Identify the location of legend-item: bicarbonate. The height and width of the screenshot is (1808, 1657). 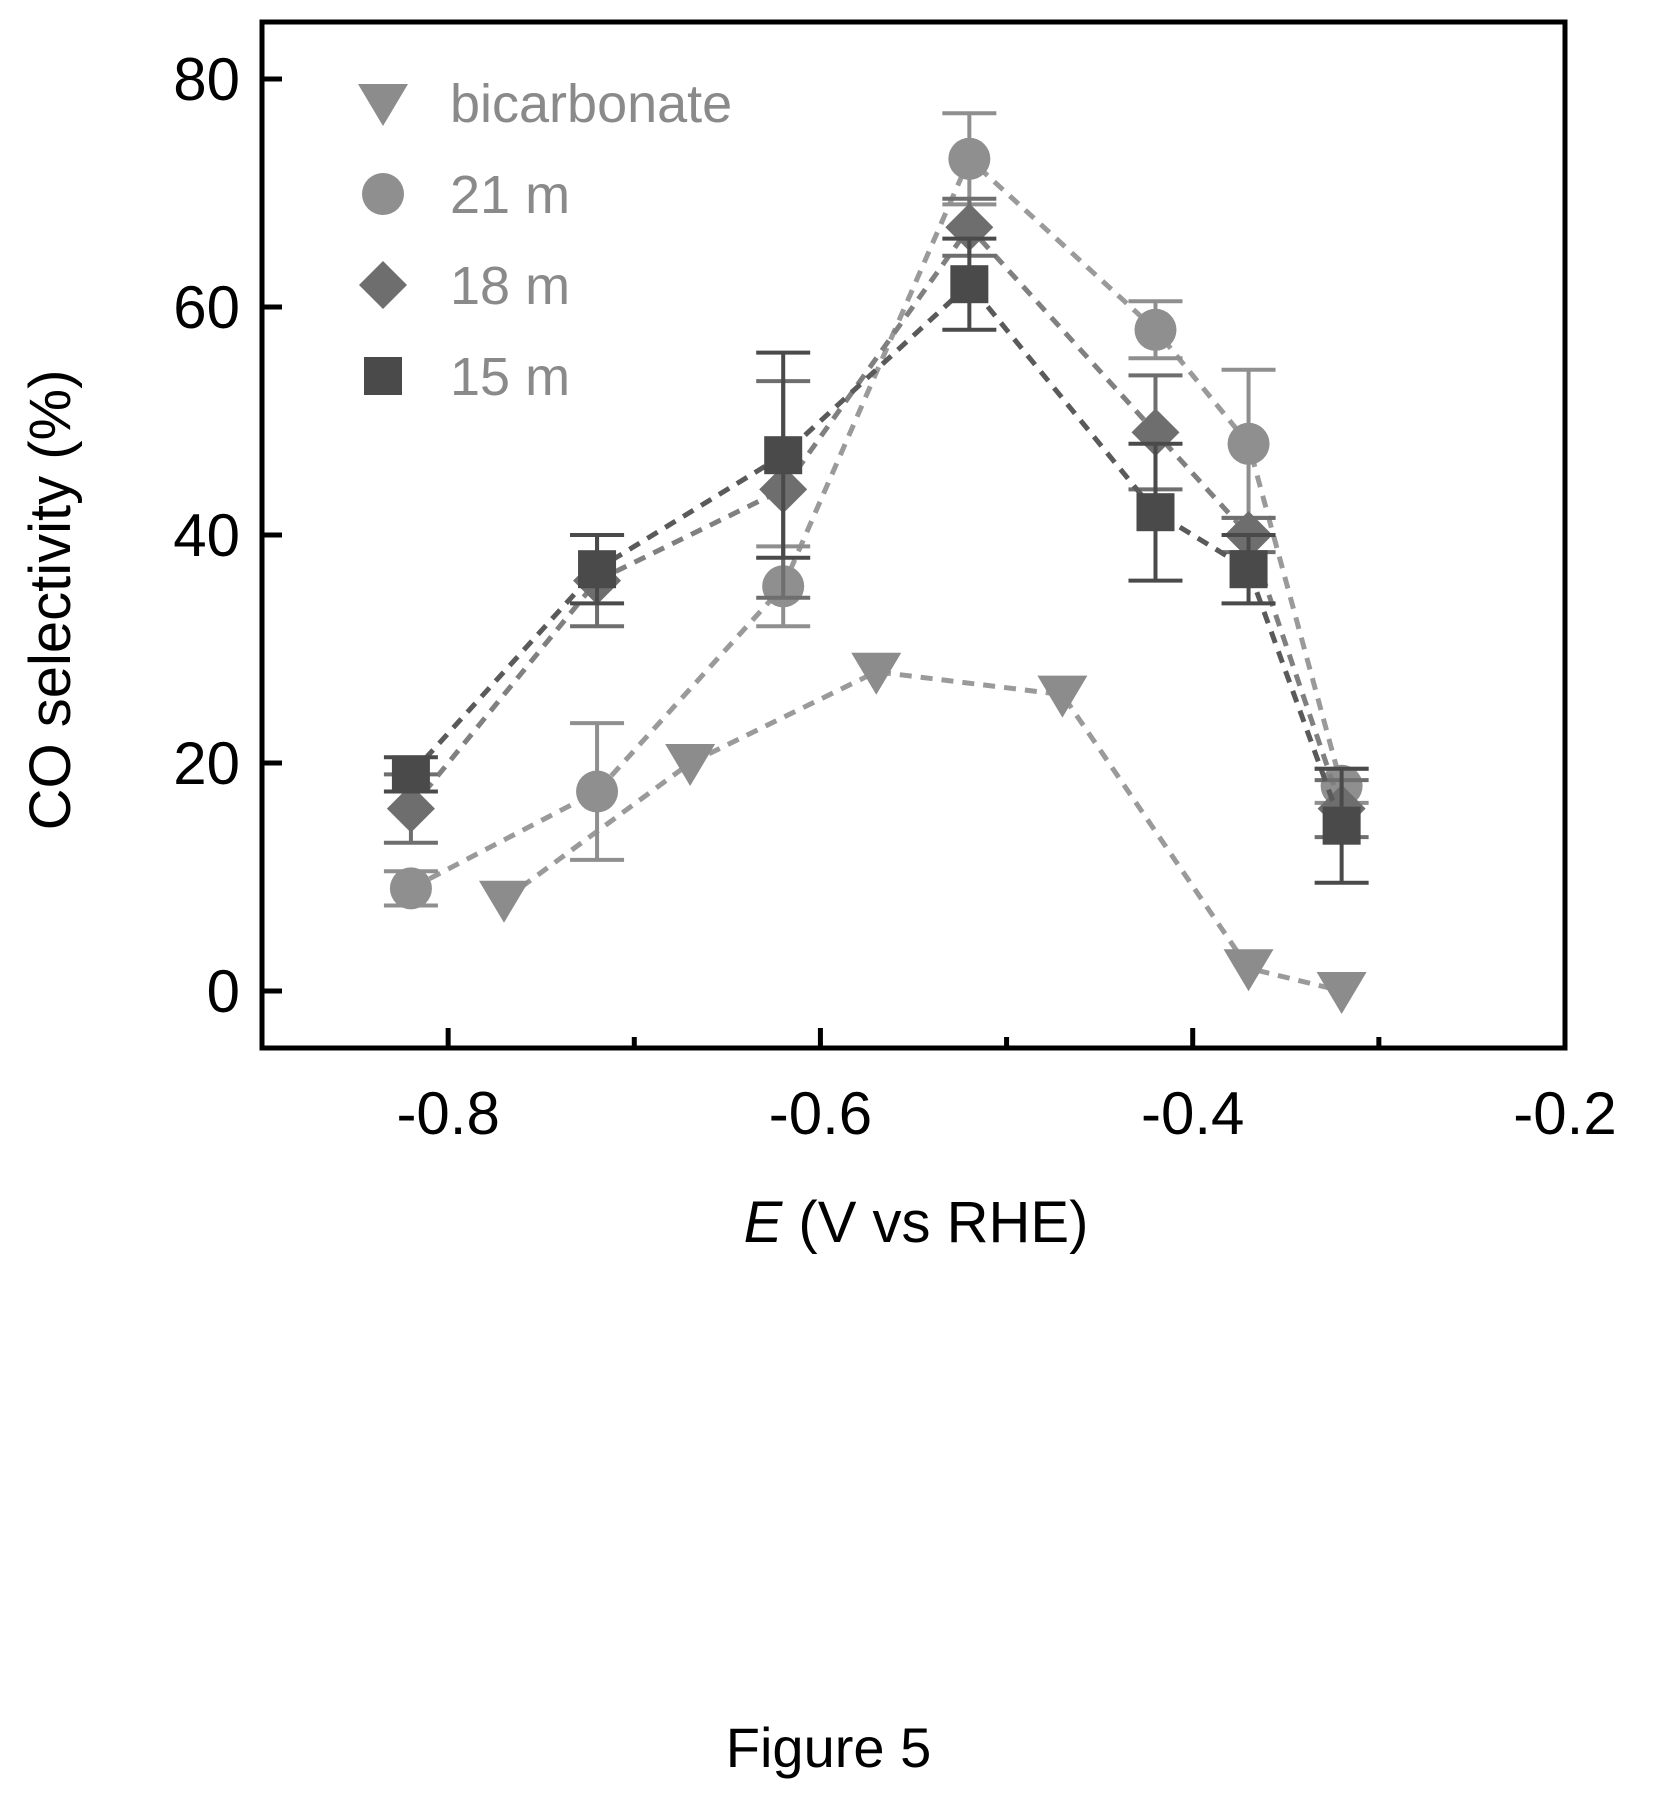
(545, 104).